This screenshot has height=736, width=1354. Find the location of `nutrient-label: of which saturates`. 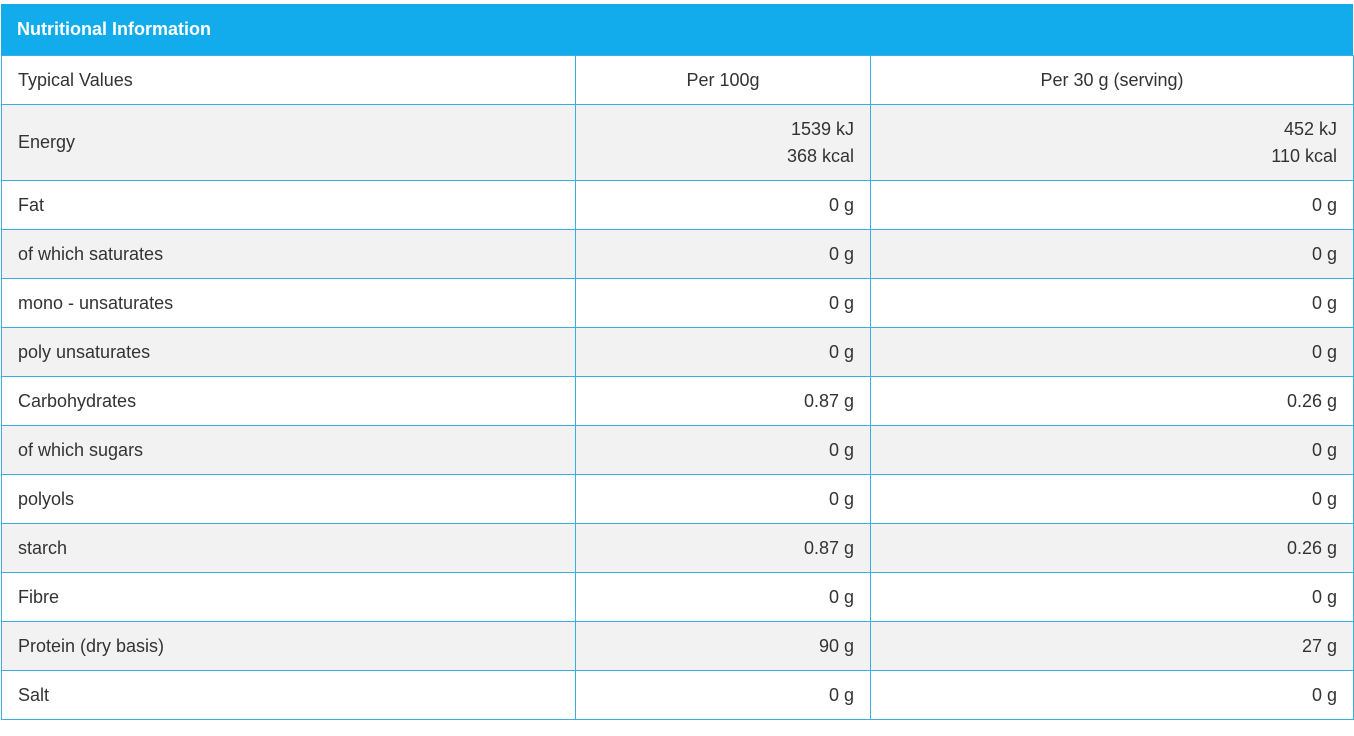

nutrient-label: of which saturates is located at coordinates (288, 254).